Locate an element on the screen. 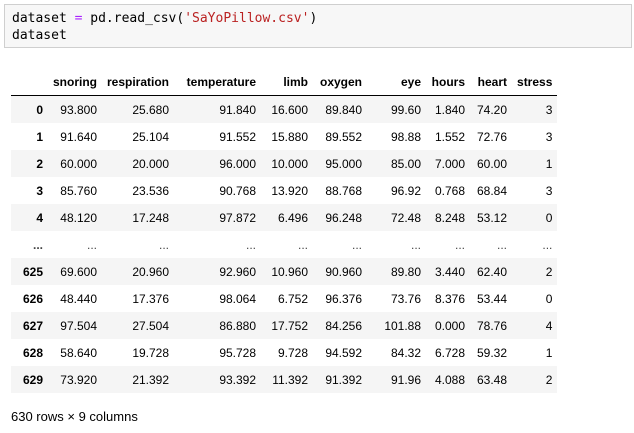 The image size is (634, 433). row-index: 626 is located at coordinates (32, 298).